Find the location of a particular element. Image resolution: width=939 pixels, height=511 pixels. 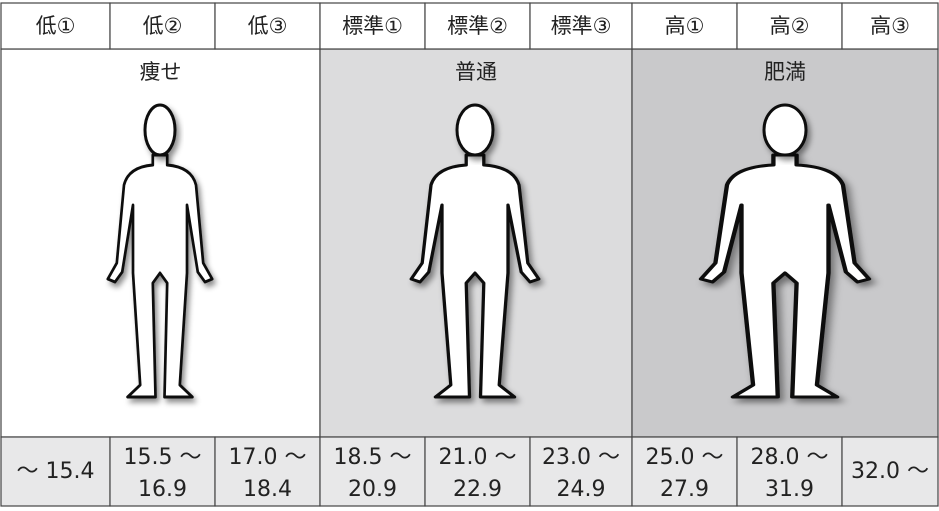

range-label: 23.0 ～ is located at coordinates (581, 457).